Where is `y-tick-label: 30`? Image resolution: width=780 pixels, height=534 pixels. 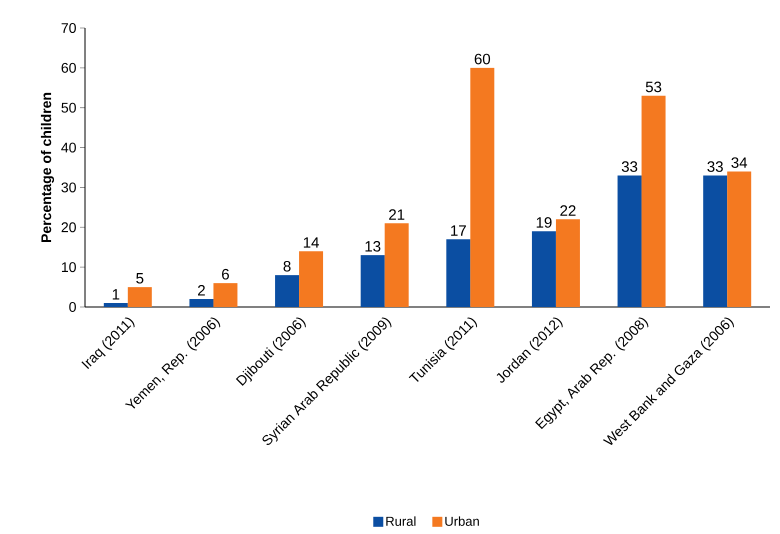
y-tick-label: 30 is located at coordinates (68, 187).